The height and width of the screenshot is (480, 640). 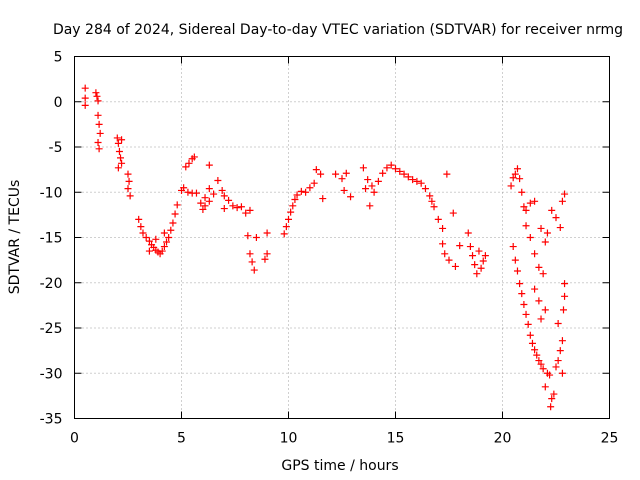 What do you see at coordinates (58, 58) in the screenshot?
I see `y-tick-label: 5` at bounding box center [58, 58].